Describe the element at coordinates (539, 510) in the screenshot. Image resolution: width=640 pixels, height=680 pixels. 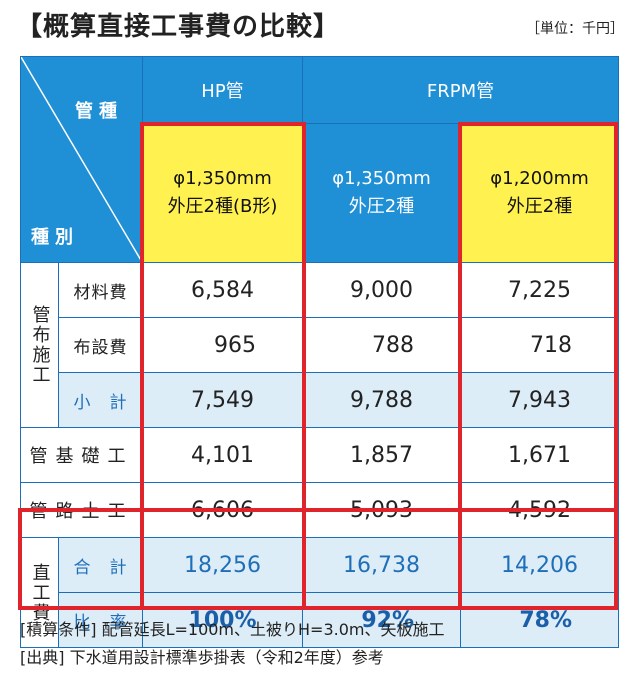
I see `cell-value: 4,592` at that location.